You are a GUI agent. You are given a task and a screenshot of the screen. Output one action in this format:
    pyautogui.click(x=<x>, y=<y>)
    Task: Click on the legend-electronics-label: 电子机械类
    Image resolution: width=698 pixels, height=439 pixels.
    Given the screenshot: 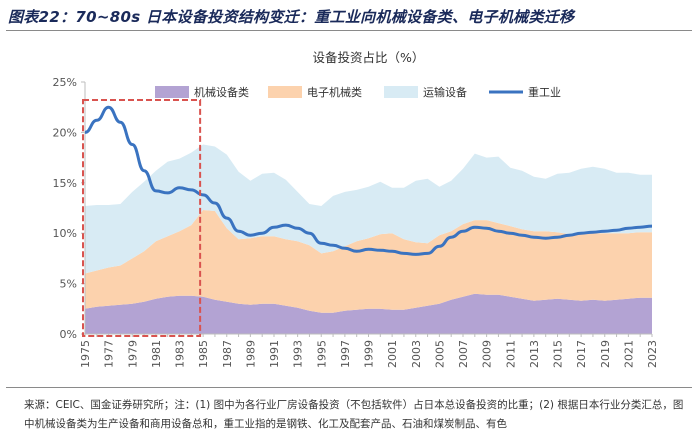 What is the action you would take?
    pyautogui.click(x=334, y=92)
    